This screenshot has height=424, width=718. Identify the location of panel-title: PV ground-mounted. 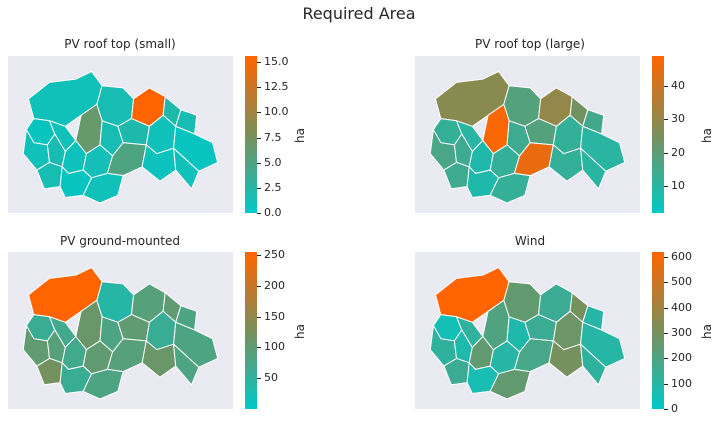
(120, 241).